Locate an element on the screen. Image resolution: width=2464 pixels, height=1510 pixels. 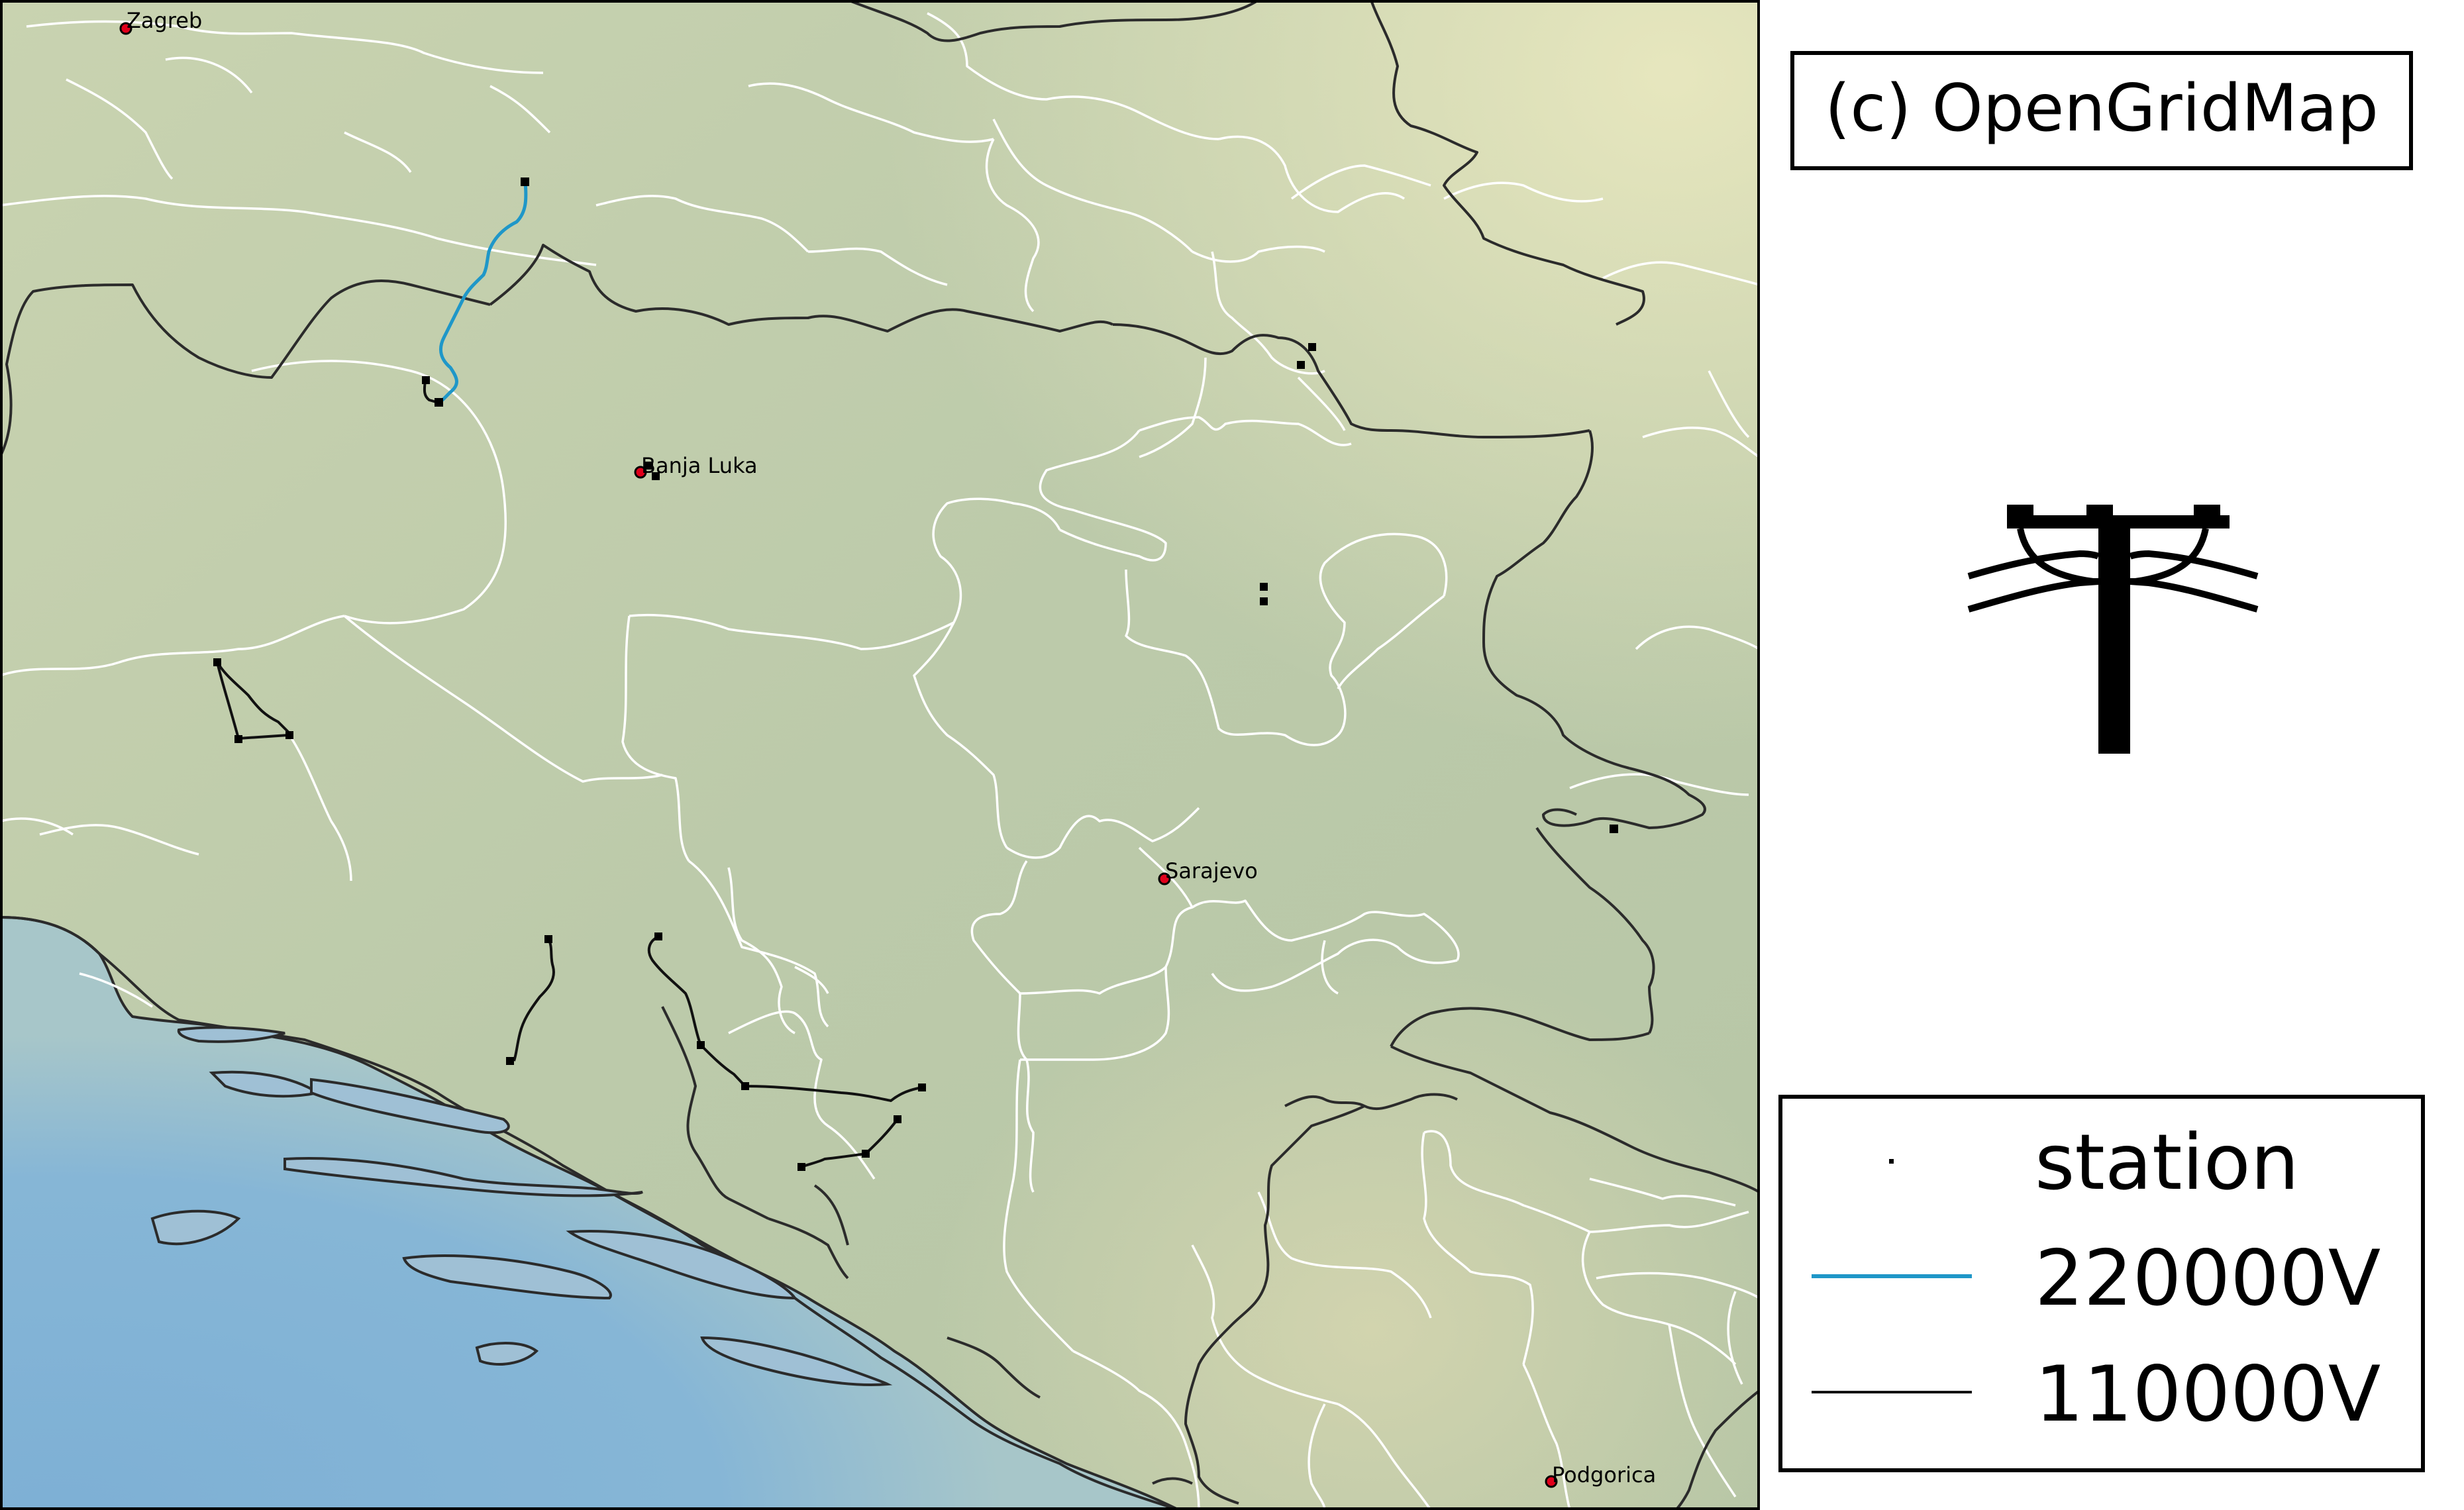
credit-frame is located at coordinates (2101, 110).